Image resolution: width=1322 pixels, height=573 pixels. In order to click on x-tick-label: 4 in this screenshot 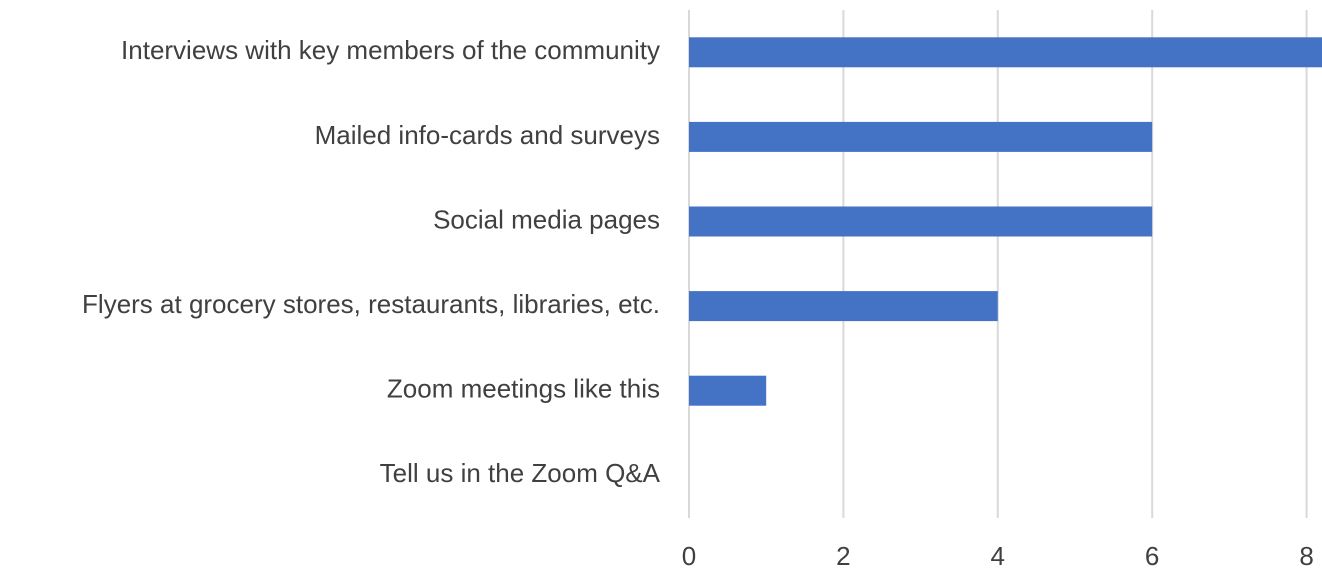, I will do `click(998, 556)`.